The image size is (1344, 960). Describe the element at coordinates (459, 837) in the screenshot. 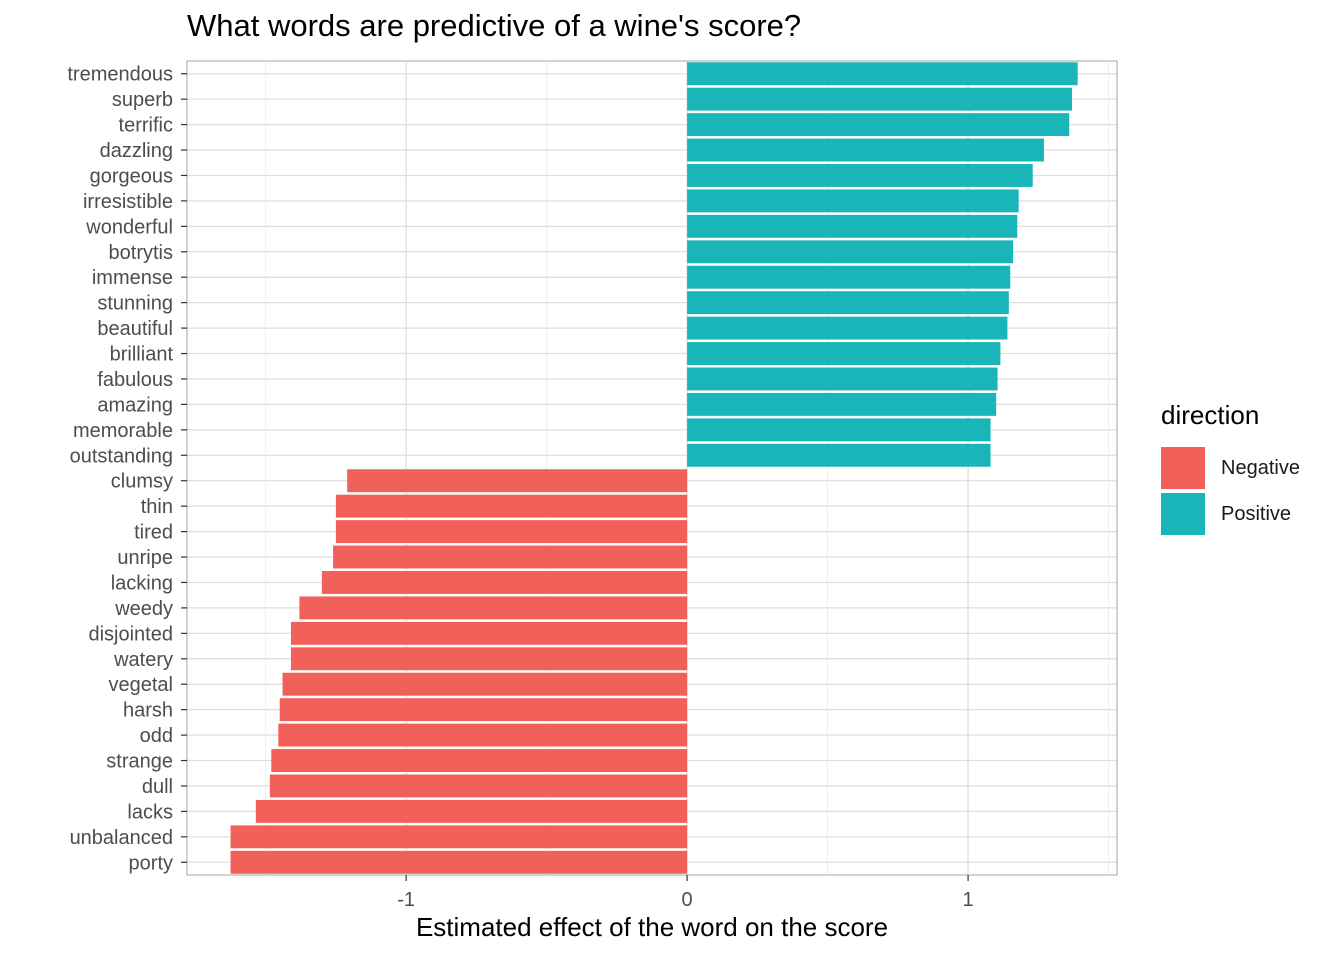

I see `bar-unbalanced` at that location.